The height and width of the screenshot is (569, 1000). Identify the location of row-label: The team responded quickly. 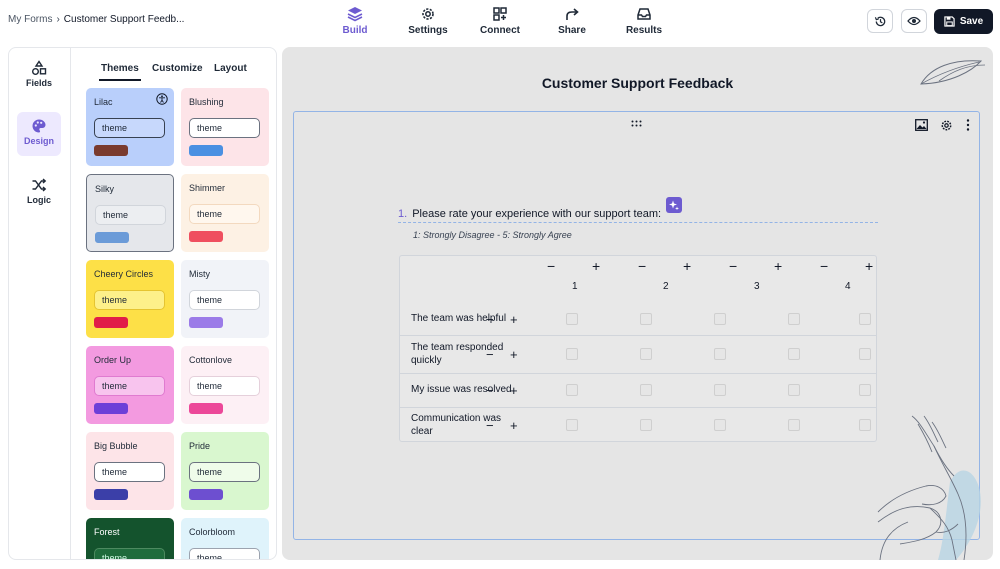
(457, 354).